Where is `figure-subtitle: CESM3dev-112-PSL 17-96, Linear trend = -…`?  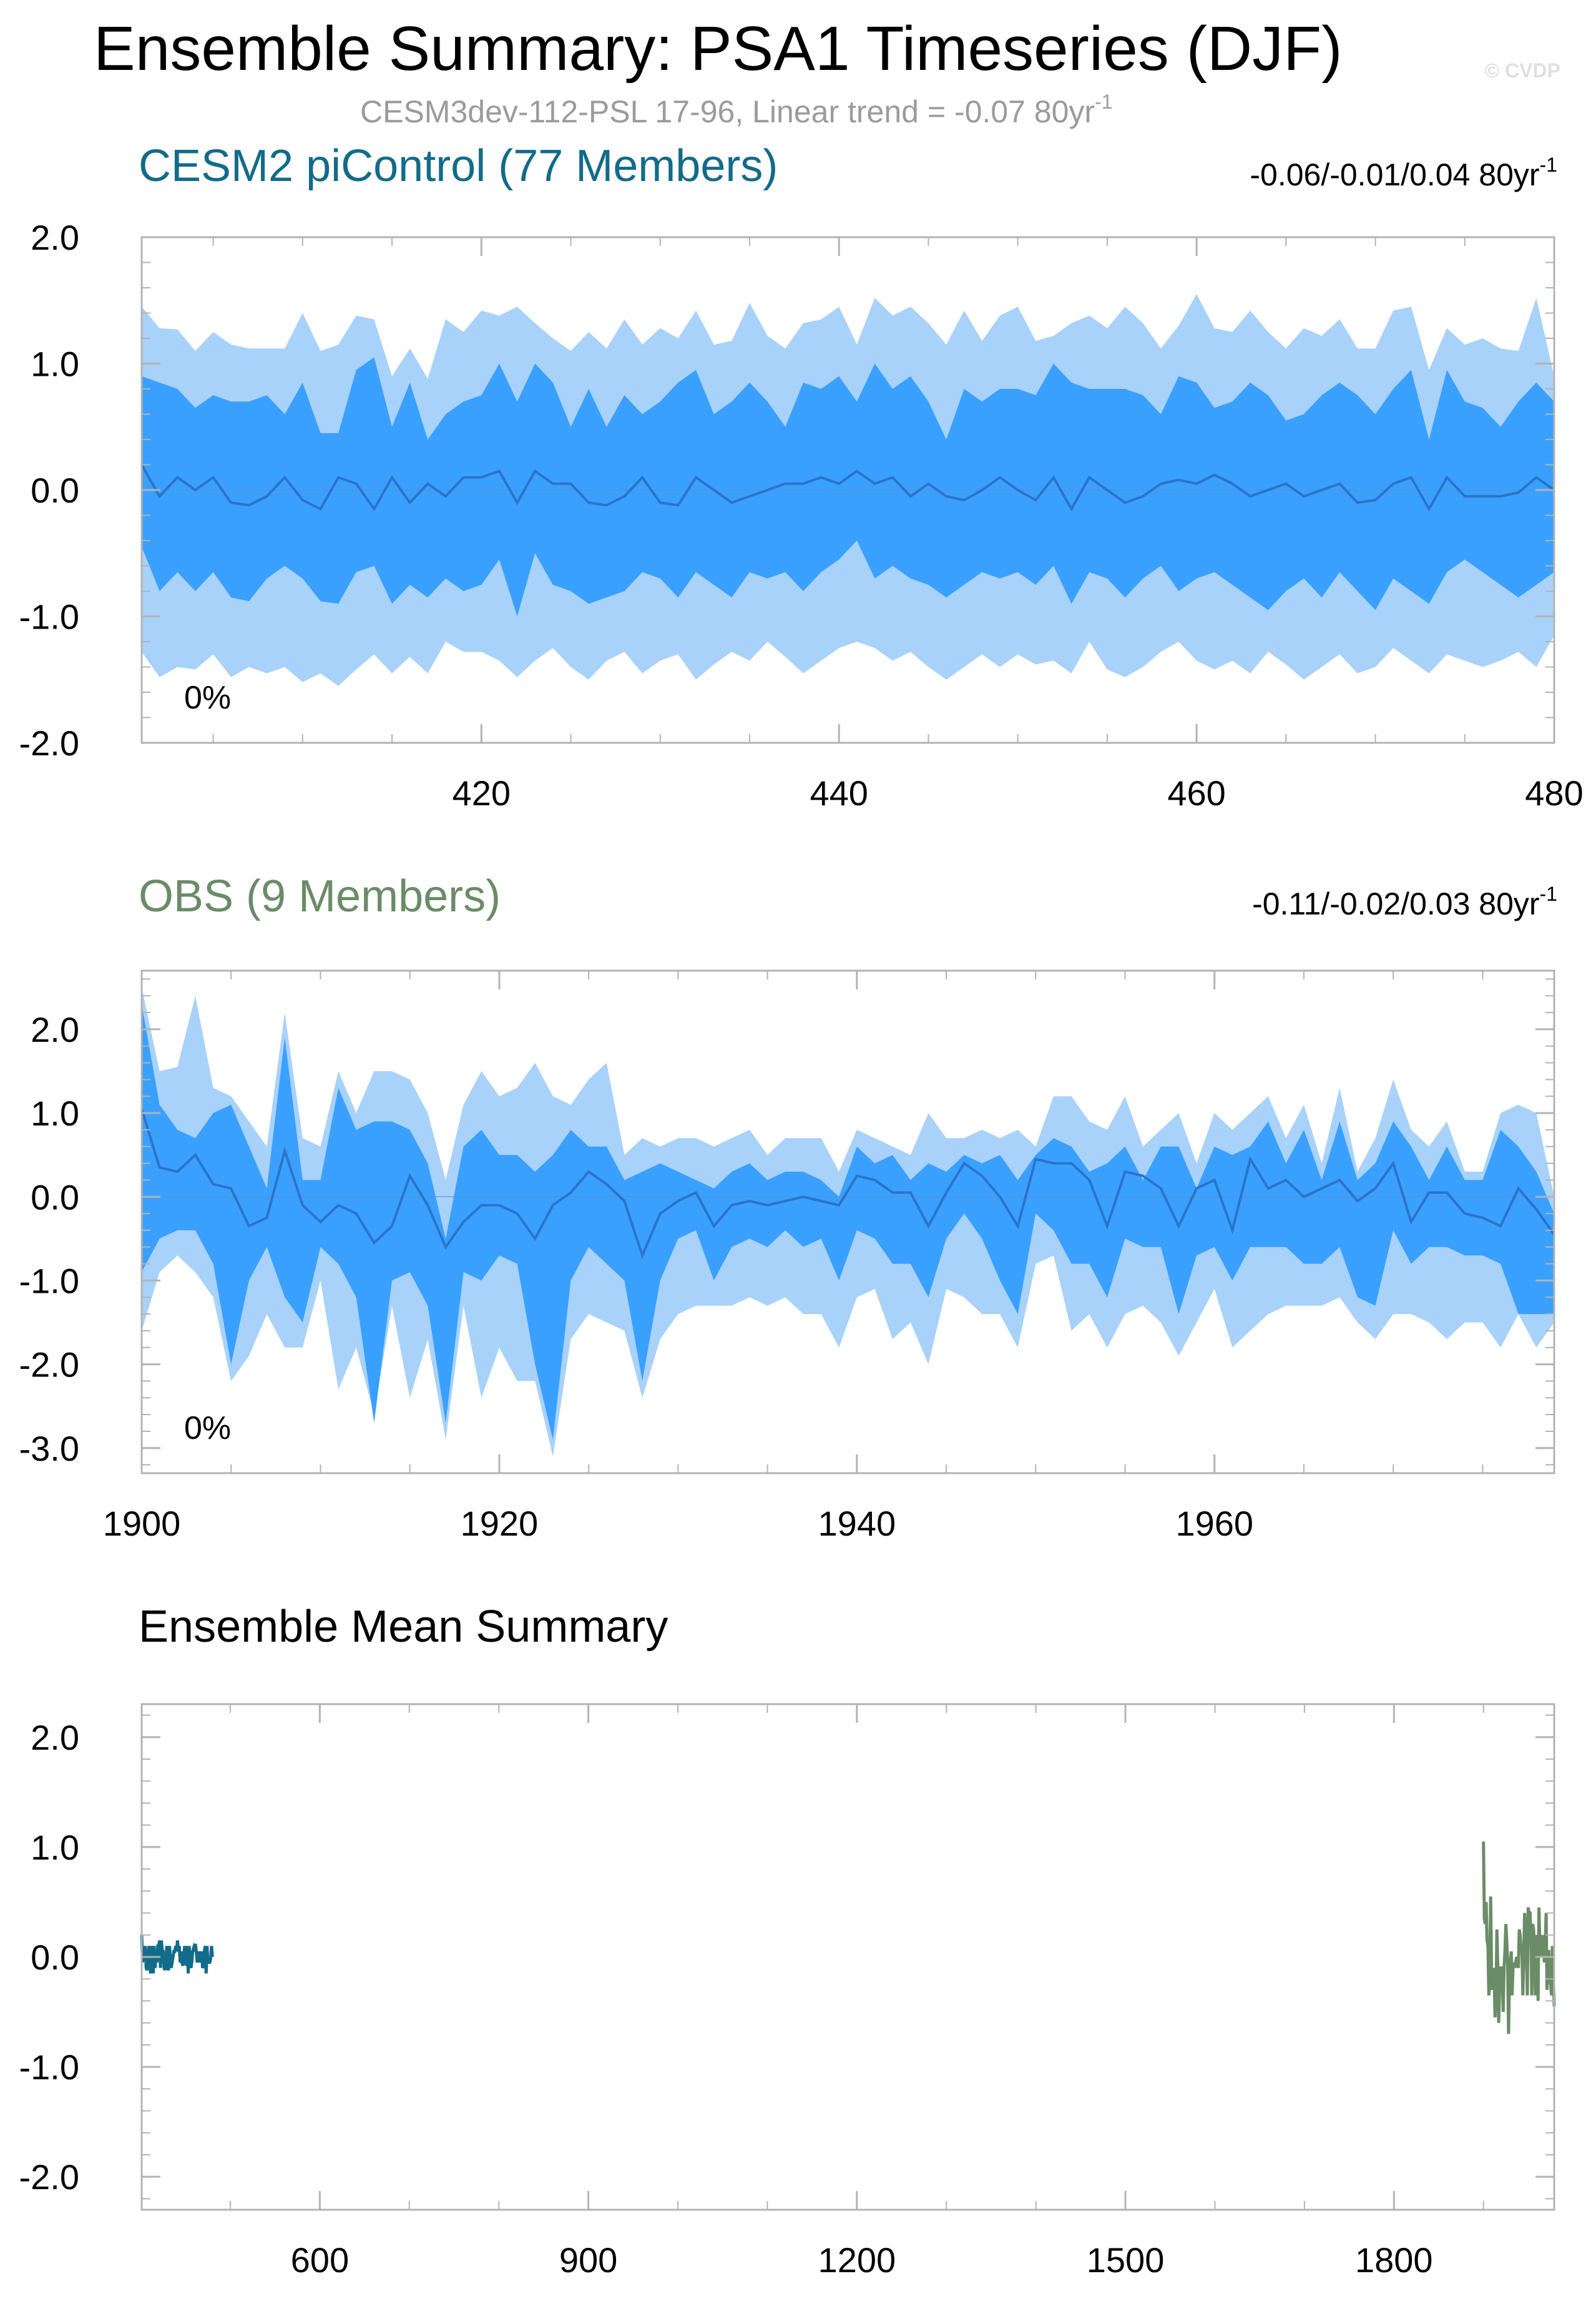
figure-subtitle: CESM3dev-112-PSL 17-96, Linear trend = -… is located at coordinates (736, 110).